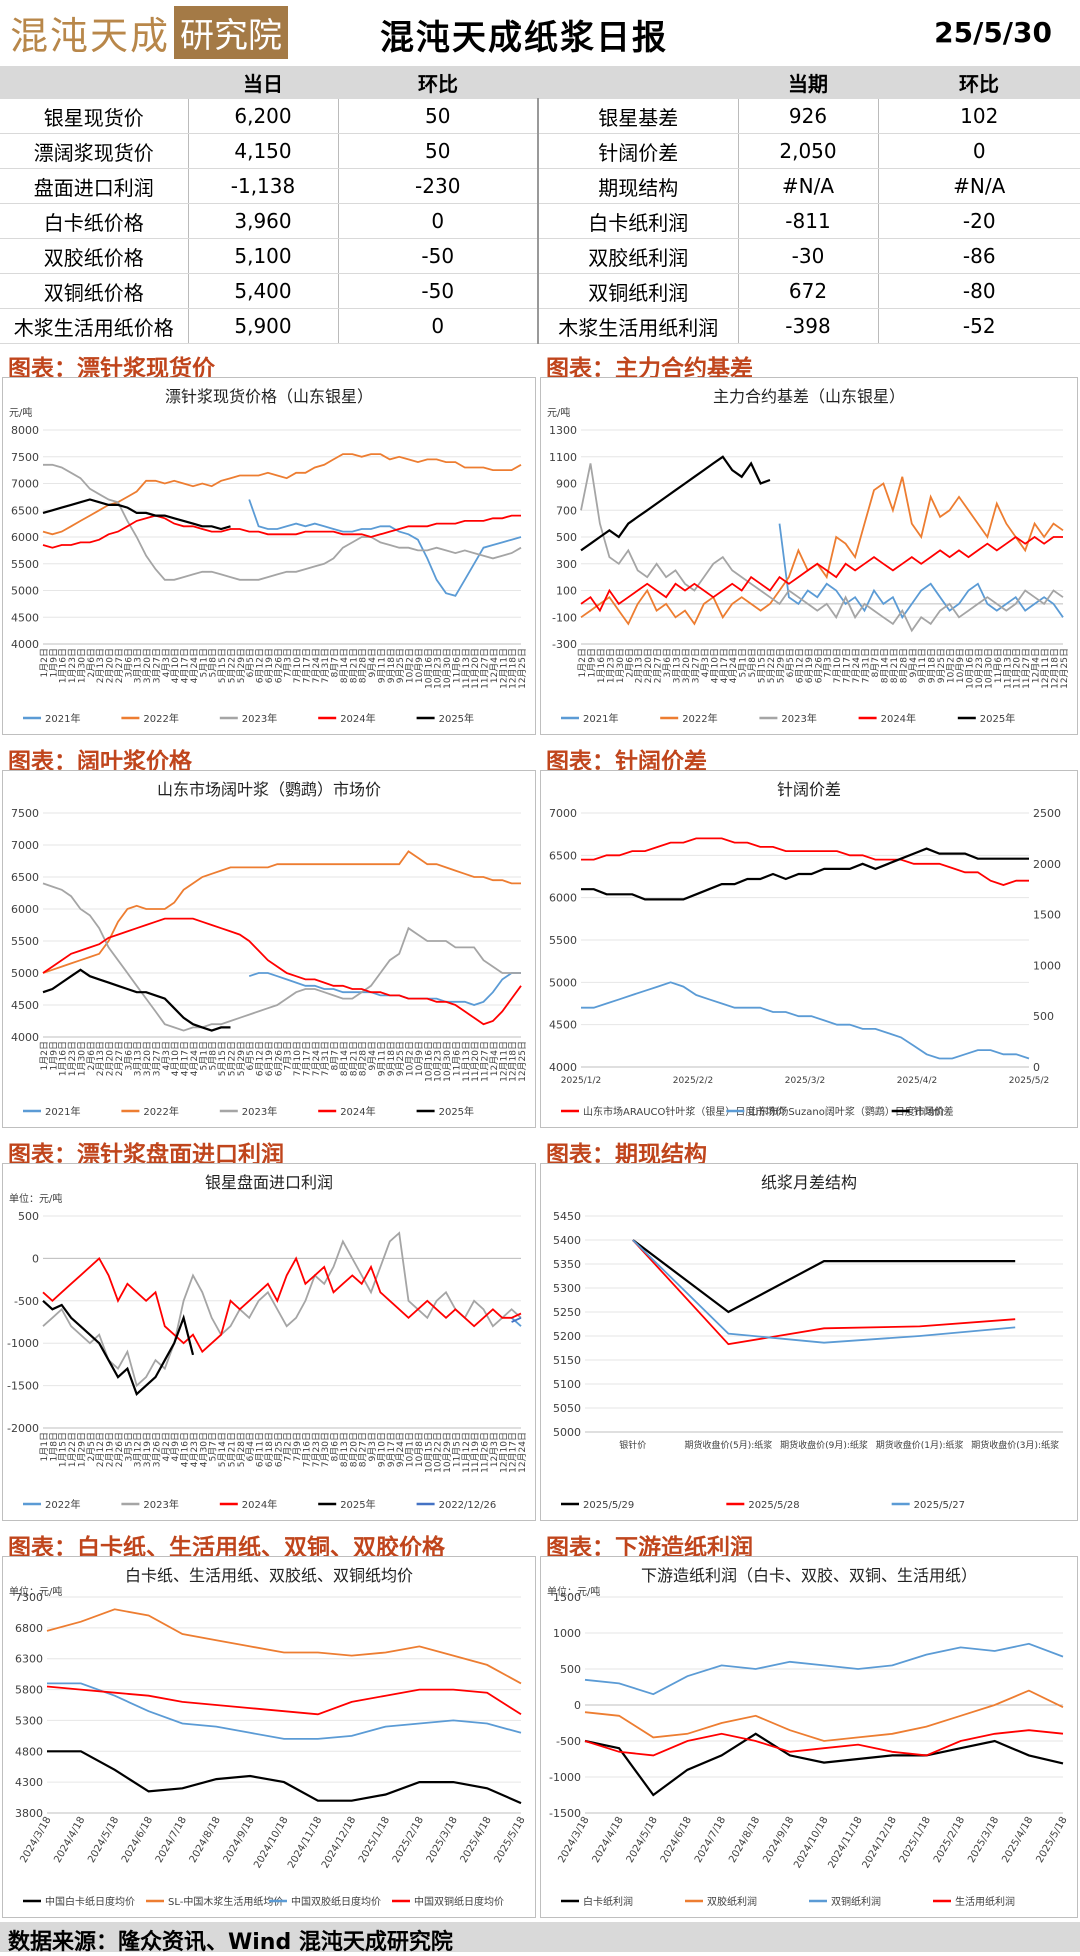 Image resolution: width=1080 pixels, height=1956 pixels. What do you see at coordinates (306, 1449) in the screenshot?
I see `x-tick-label: 7月16日` at bounding box center [306, 1449].